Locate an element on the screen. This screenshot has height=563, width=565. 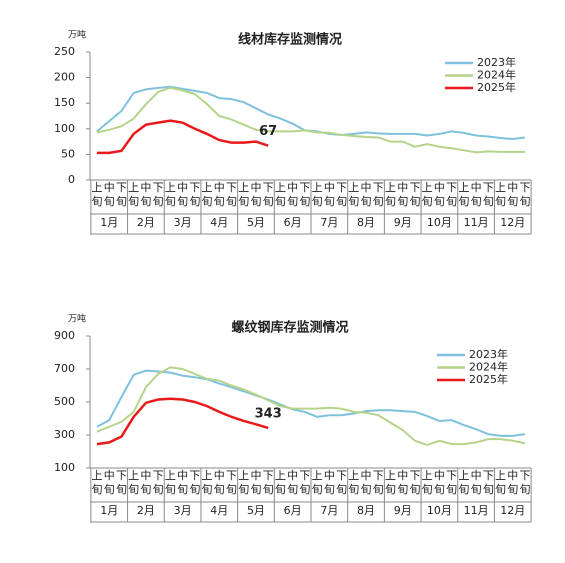
y-tick-label: 250 is located at coordinates (64, 51).